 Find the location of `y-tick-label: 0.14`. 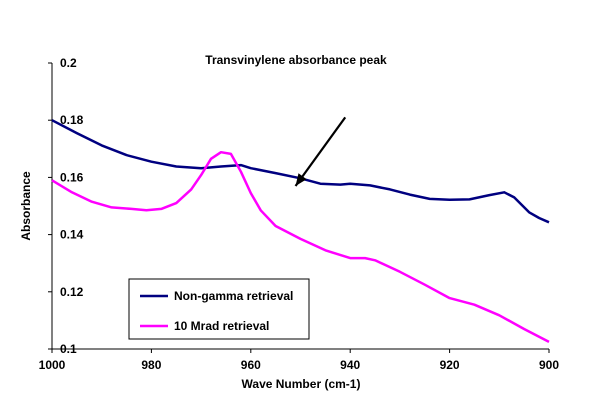

y-tick-label: 0.14 is located at coordinates (72, 235).